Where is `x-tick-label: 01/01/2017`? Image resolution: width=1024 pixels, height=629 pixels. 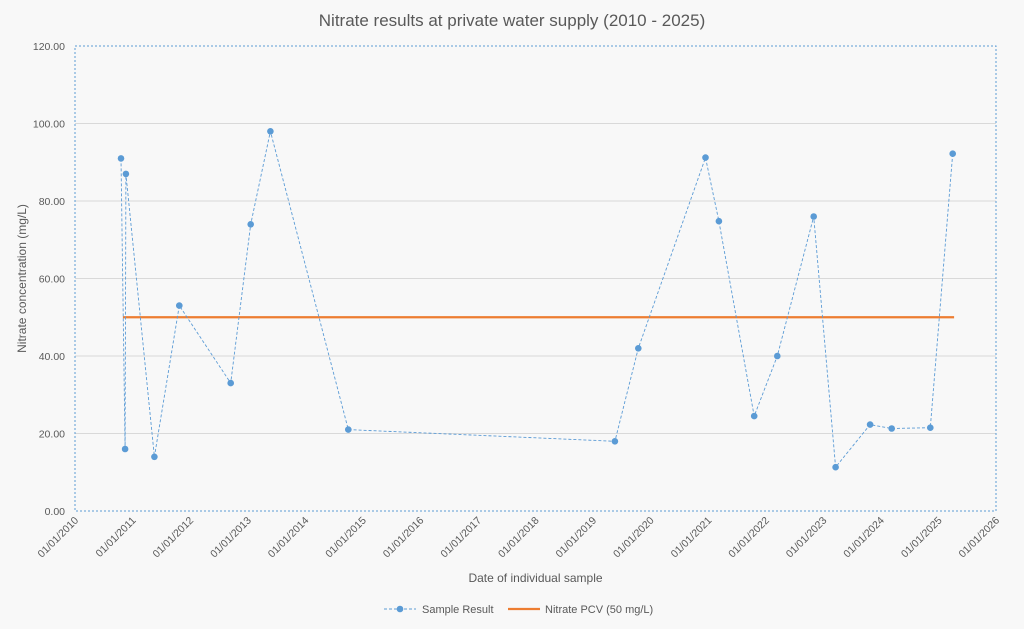 x-tick-label: 01/01/2017 is located at coordinates (461, 538).